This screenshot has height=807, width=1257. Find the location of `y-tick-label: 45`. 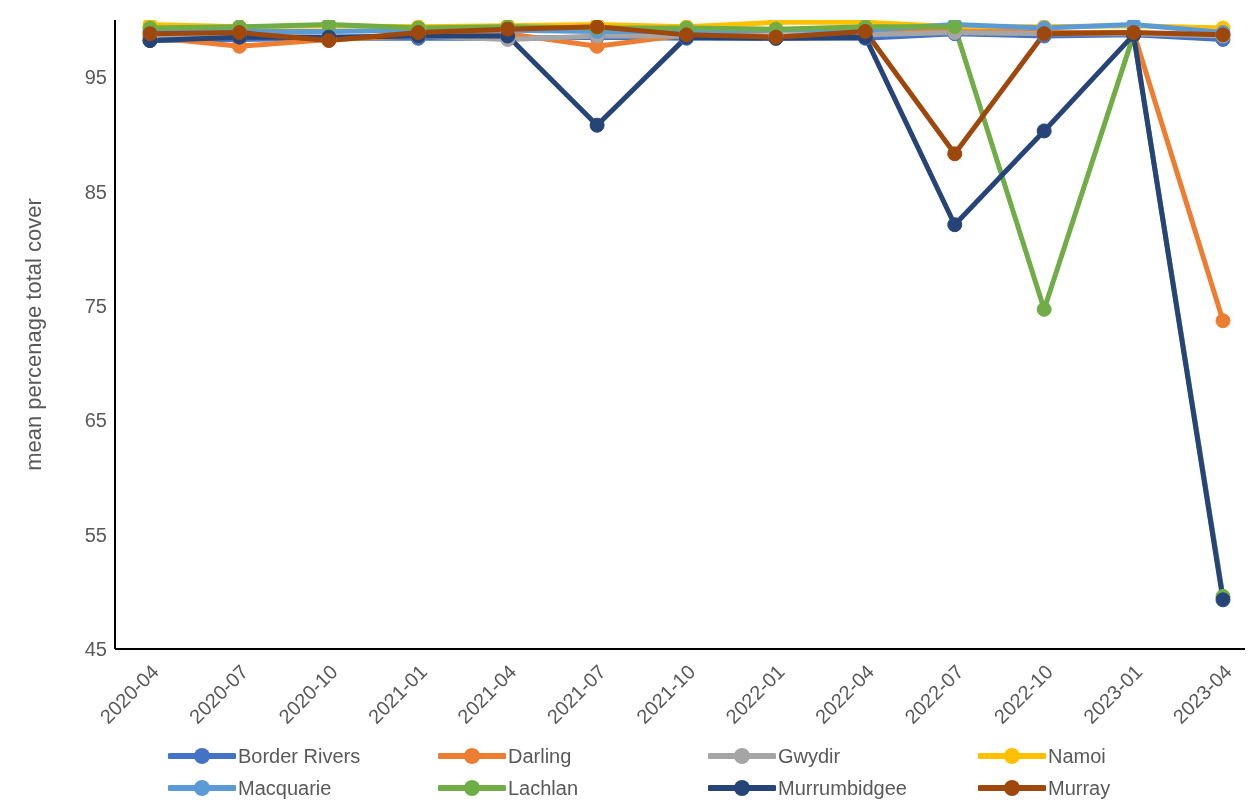

y-tick-label: 45 is located at coordinates (95, 649).